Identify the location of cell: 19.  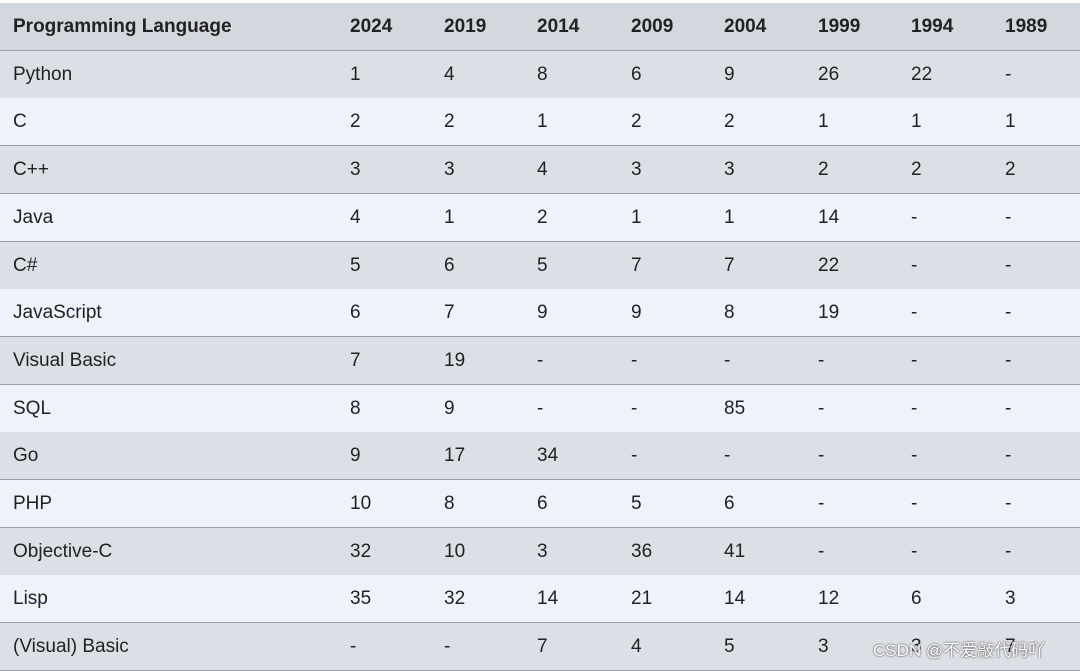
(829, 313).